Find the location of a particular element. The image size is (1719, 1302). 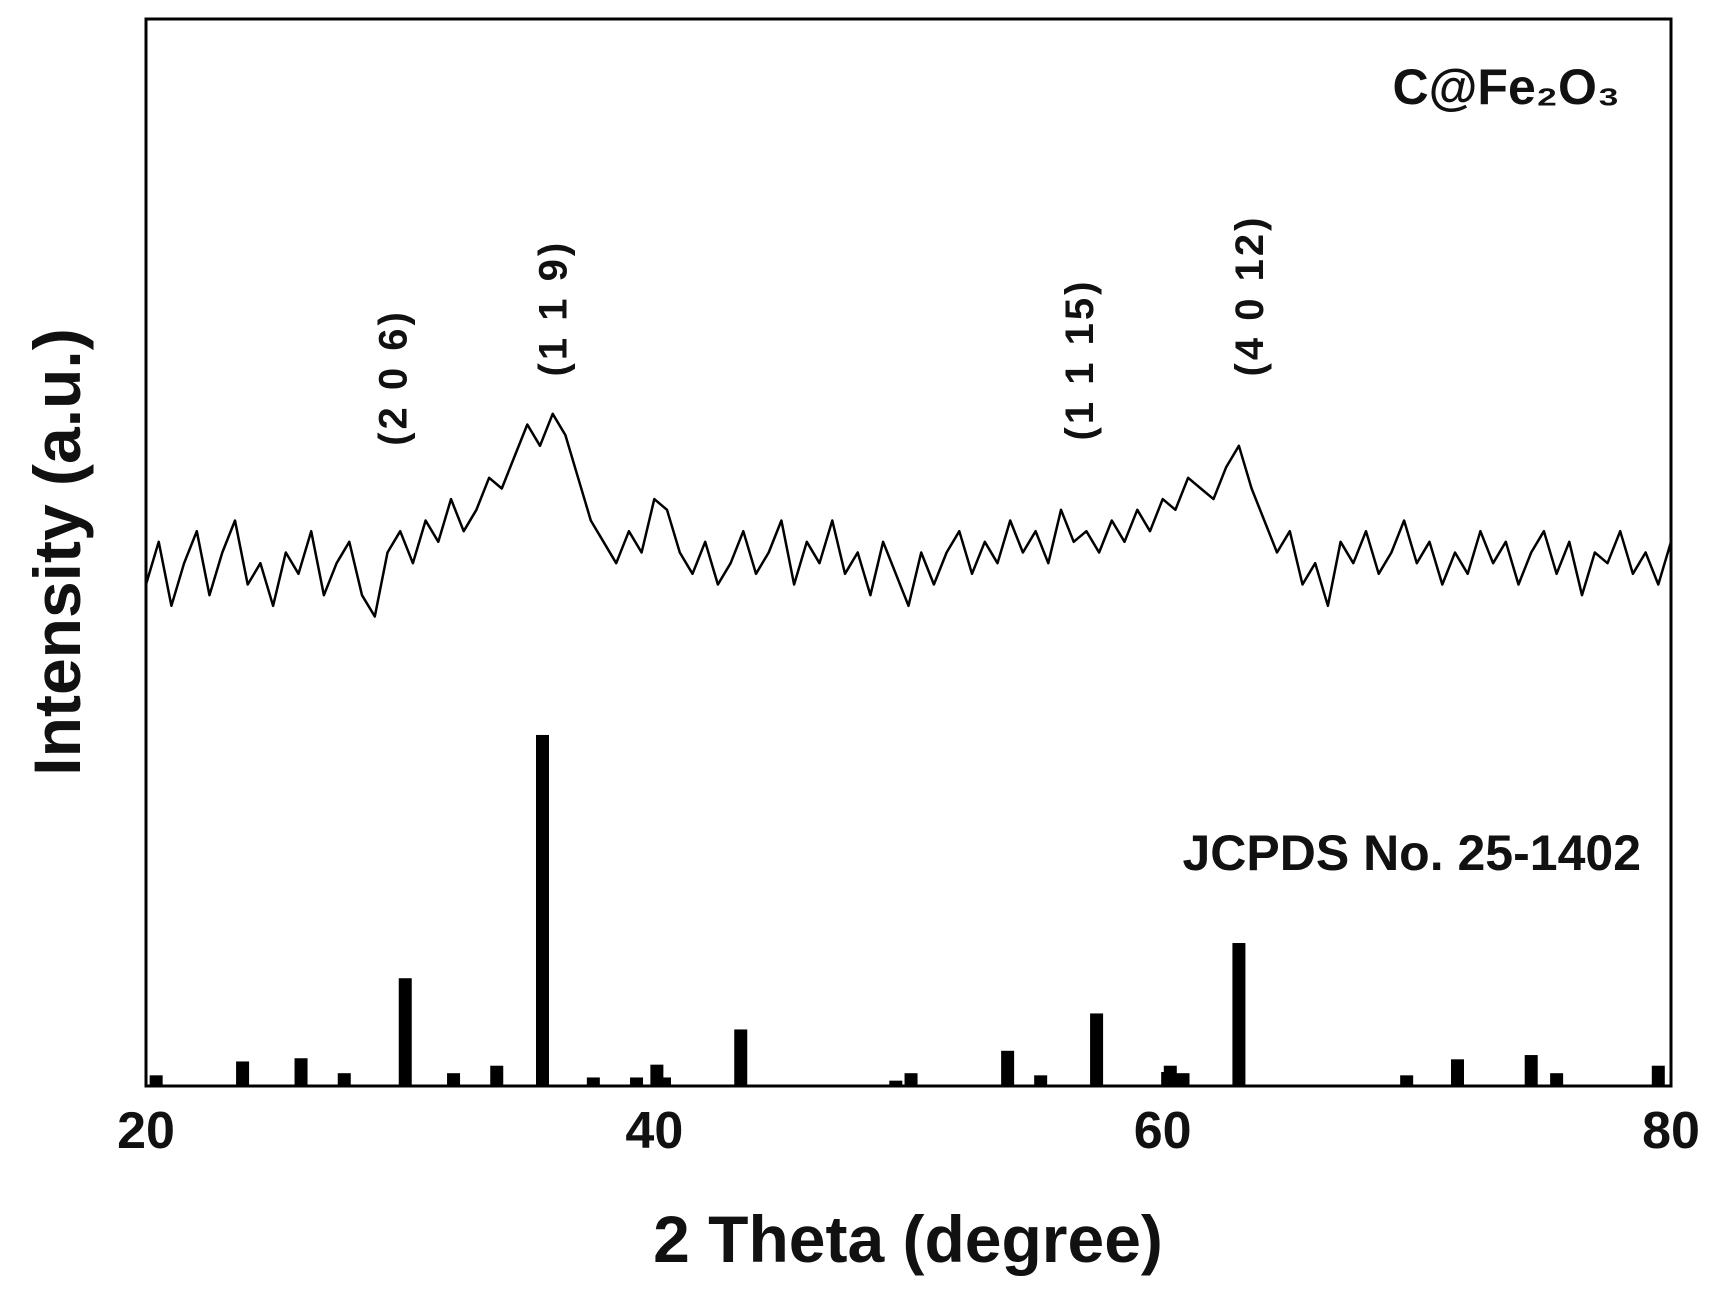

series-label: JCPDS No. 25-1402 is located at coordinates (1411, 853).